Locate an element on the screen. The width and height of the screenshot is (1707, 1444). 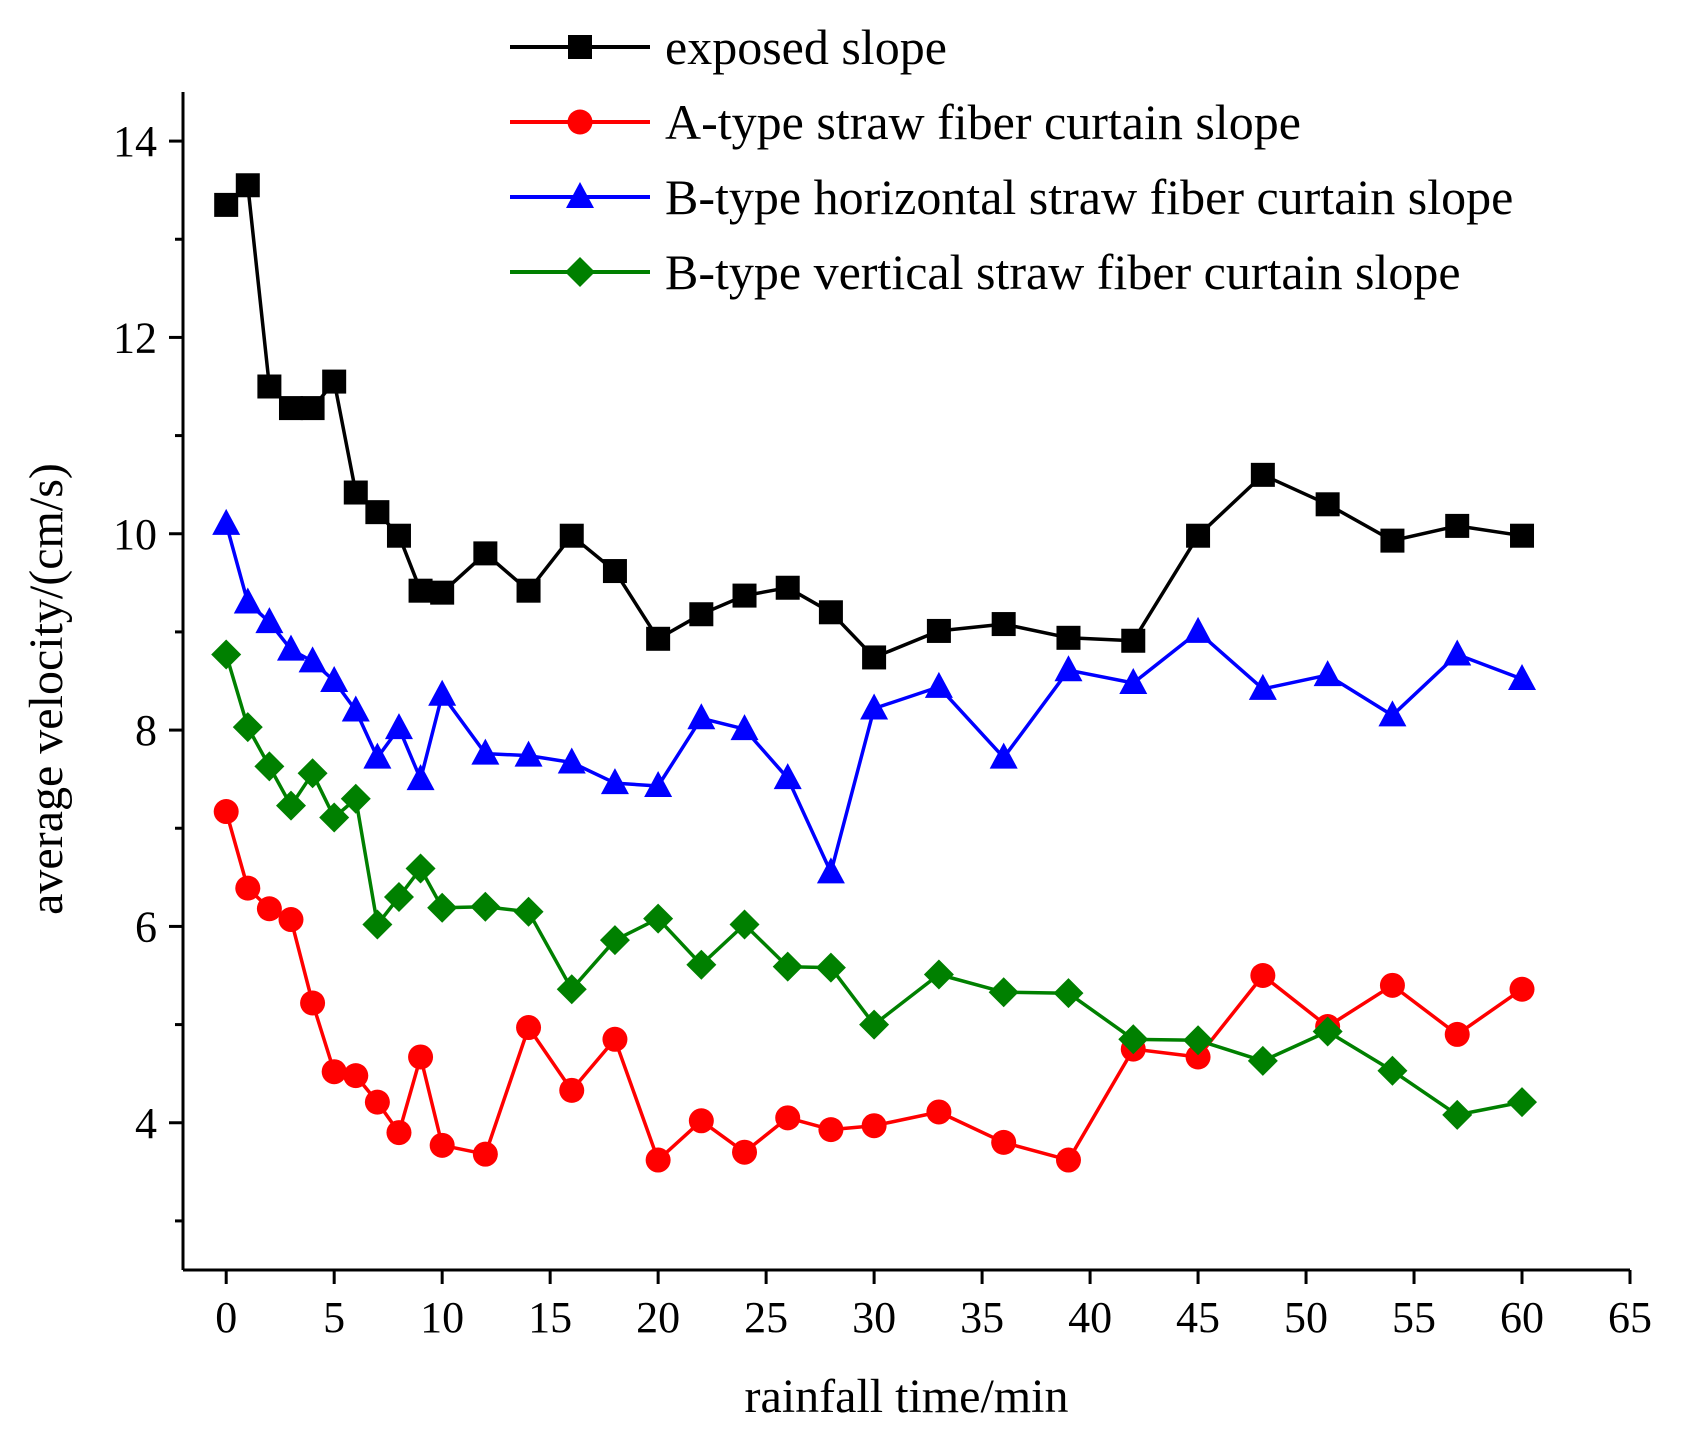
x-tick-label-35: 35 is located at coordinates (982, 1317).